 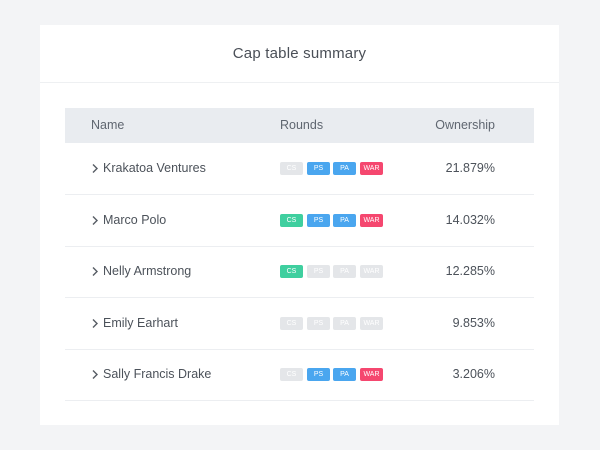 I want to click on card-title: Cap table summary, so click(x=299, y=53).